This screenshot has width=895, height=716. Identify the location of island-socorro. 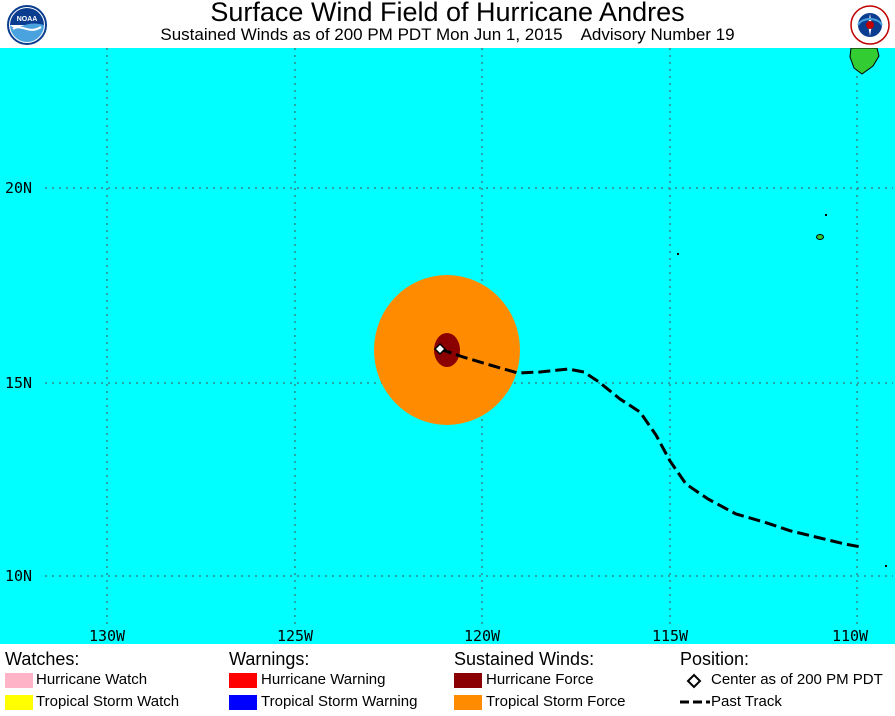
(820, 237).